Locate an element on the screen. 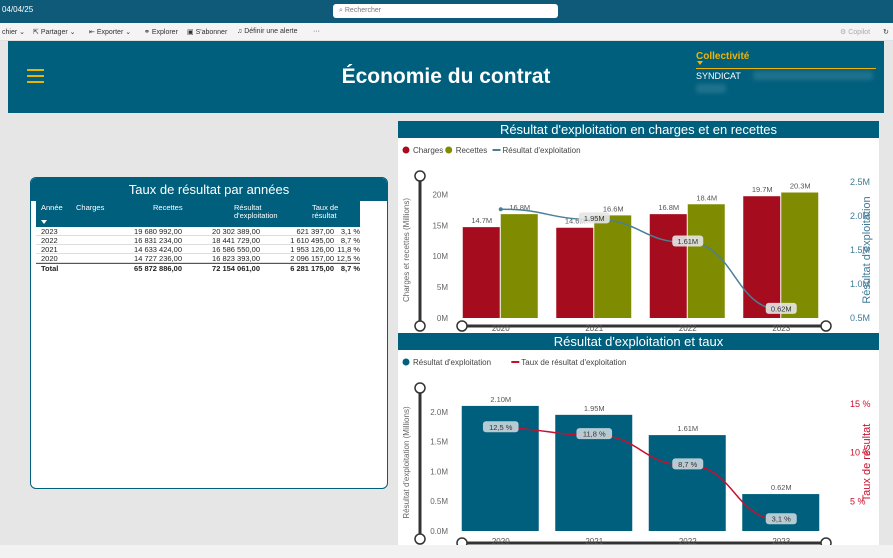 The height and width of the screenshot is (558, 893). refresh-icon: ↻ is located at coordinates (886, 32).